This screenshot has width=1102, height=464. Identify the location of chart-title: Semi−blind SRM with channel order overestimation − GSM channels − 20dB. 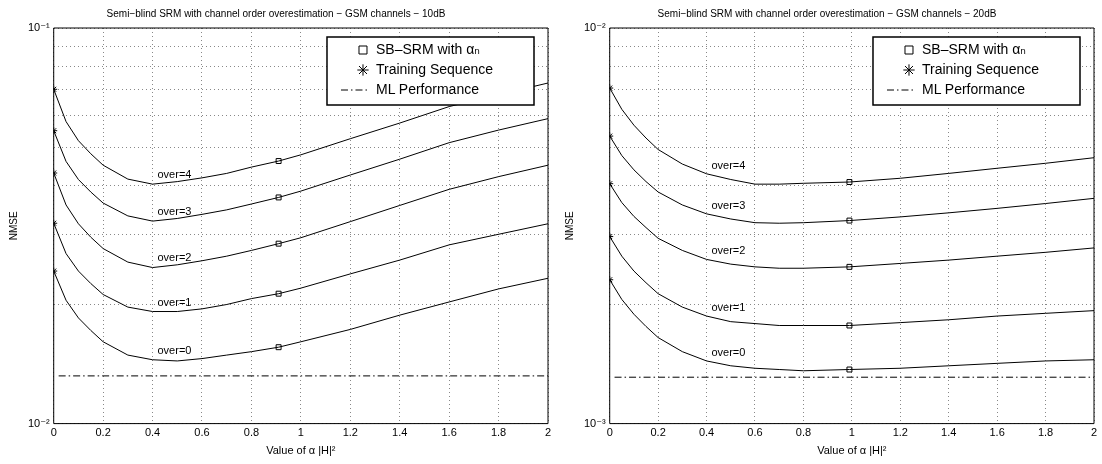
(827, 13).